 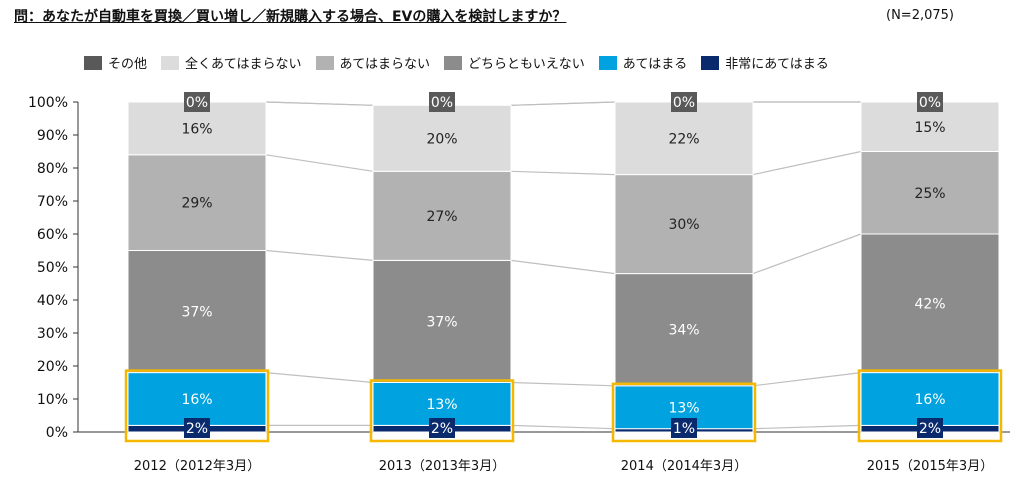 I want to click on y-tick-label: 70%, so click(x=52, y=202).